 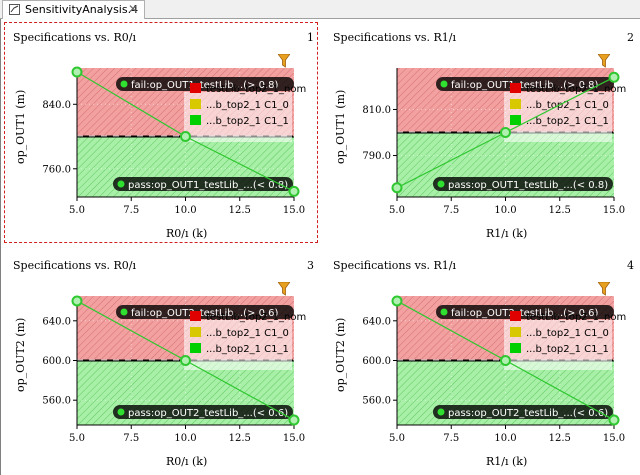 I want to click on close-icon: ✕, so click(x=133, y=9).